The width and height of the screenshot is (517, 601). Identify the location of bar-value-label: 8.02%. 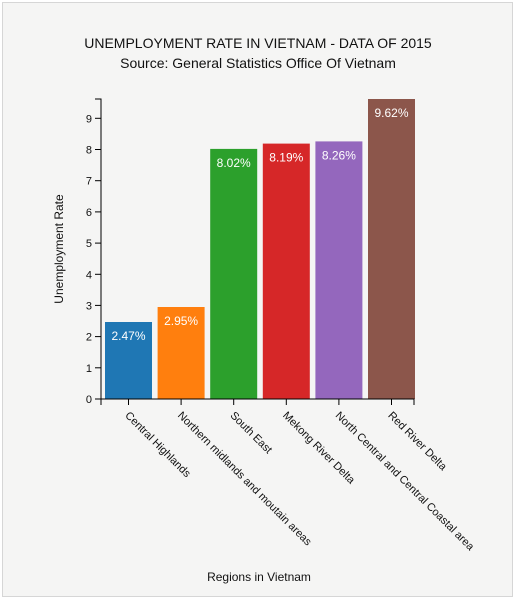
(234, 163).